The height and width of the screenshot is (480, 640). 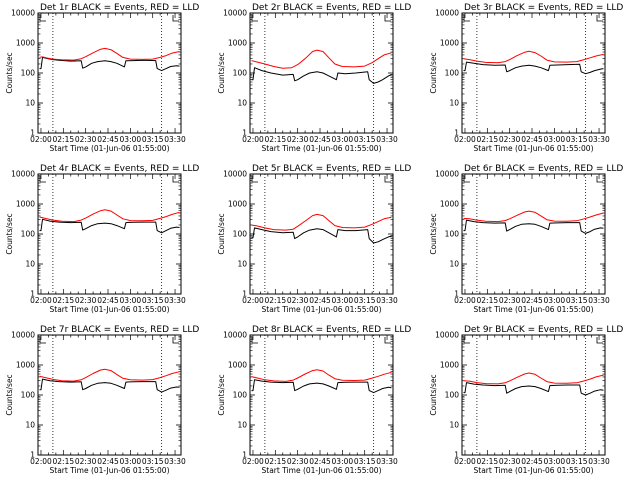 What do you see at coordinates (331, 8) in the screenshot?
I see `panel-title: Det 2r BLACK = Events, RED = LLD` at bounding box center [331, 8].